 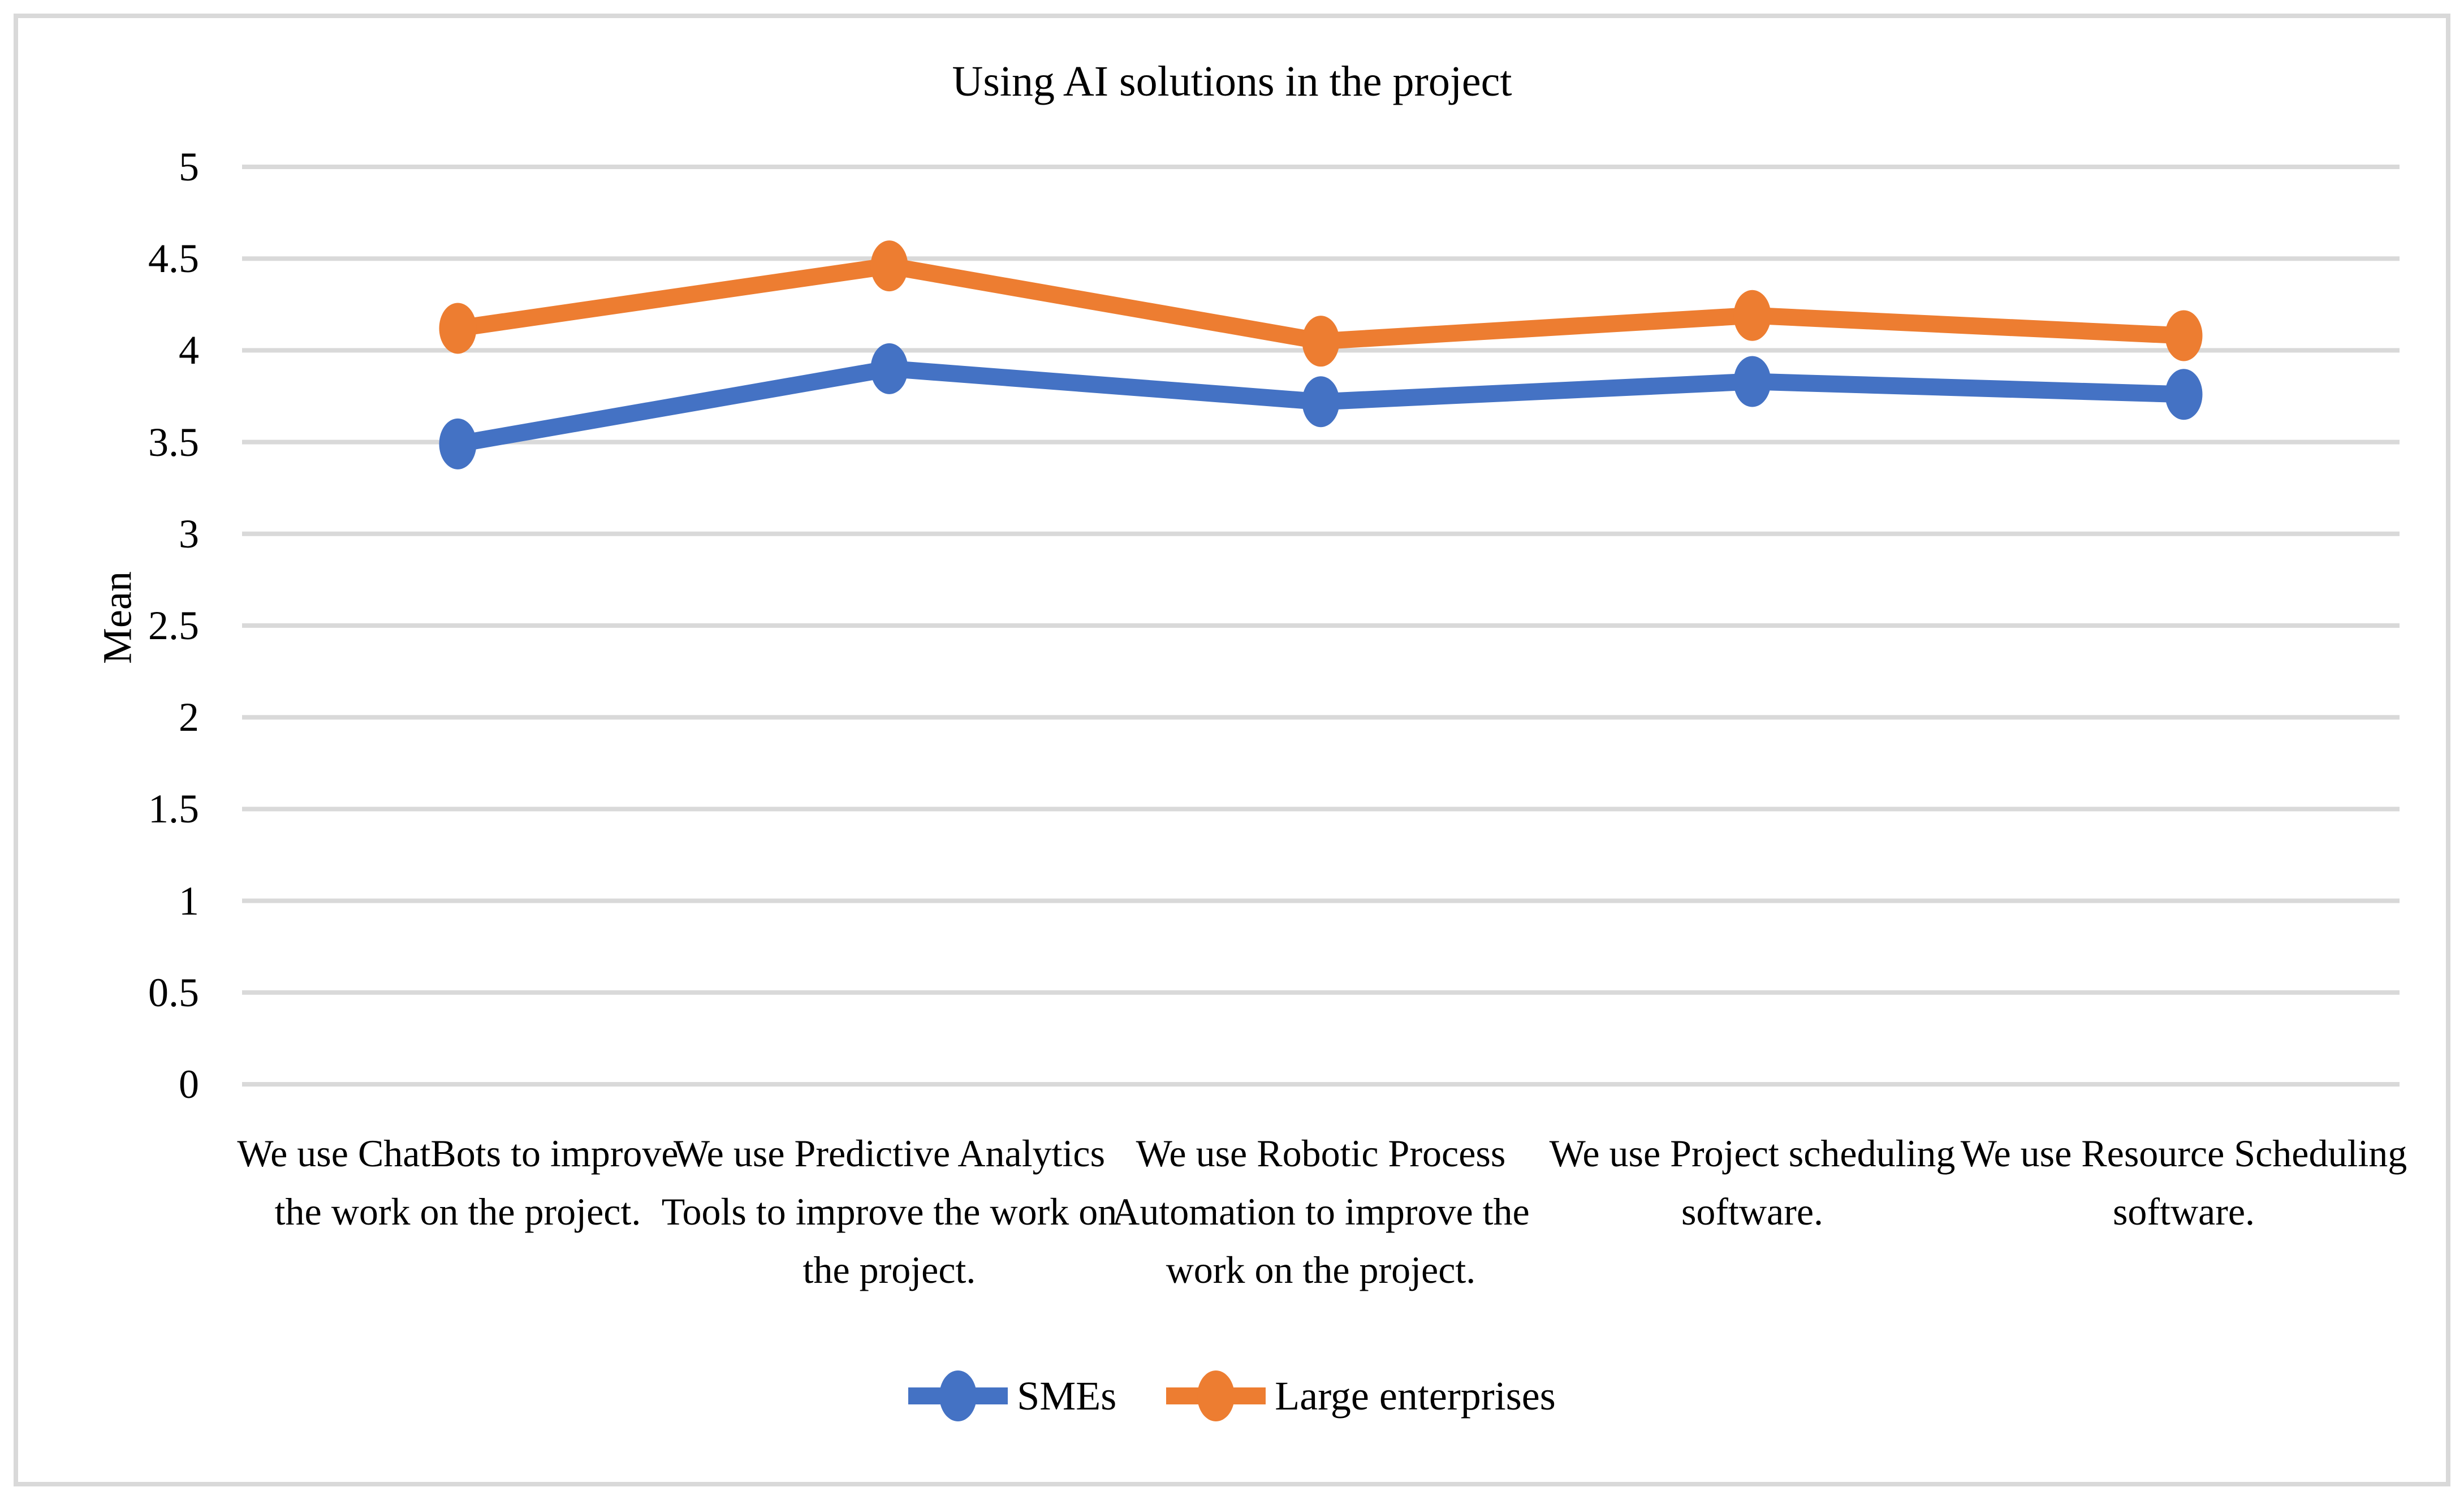 What do you see at coordinates (189, 534) in the screenshot?
I see `y-tick-label: 3` at bounding box center [189, 534].